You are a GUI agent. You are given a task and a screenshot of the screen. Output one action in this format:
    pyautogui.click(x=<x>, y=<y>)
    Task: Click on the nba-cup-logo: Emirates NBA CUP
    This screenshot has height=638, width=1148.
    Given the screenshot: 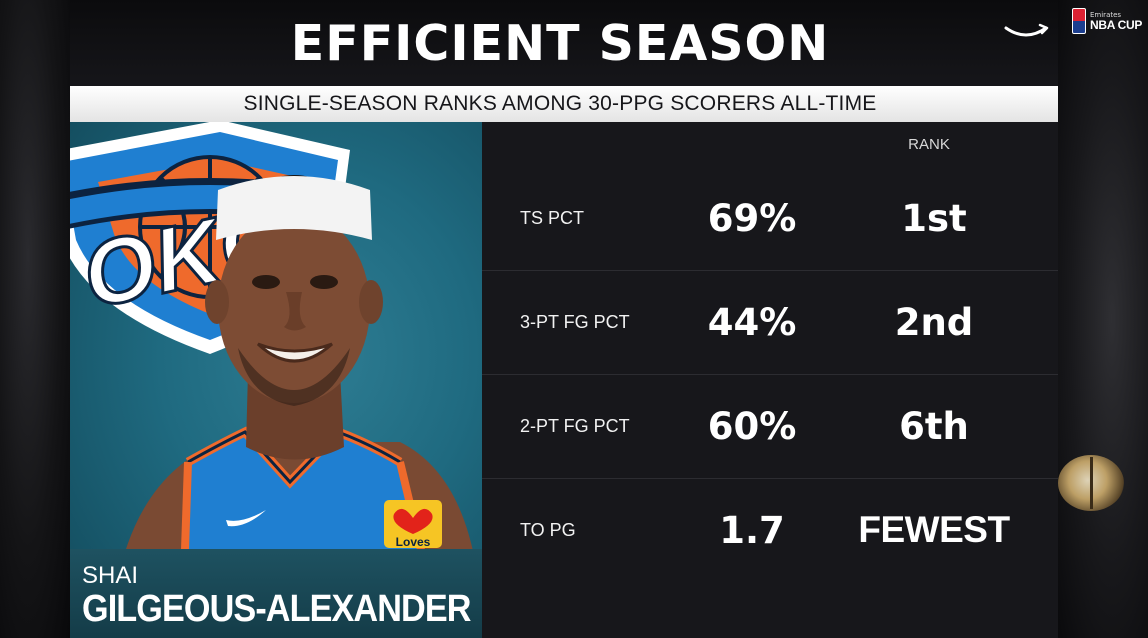 What is the action you would take?
    pyautogui.click(x=1109, y=21)
    